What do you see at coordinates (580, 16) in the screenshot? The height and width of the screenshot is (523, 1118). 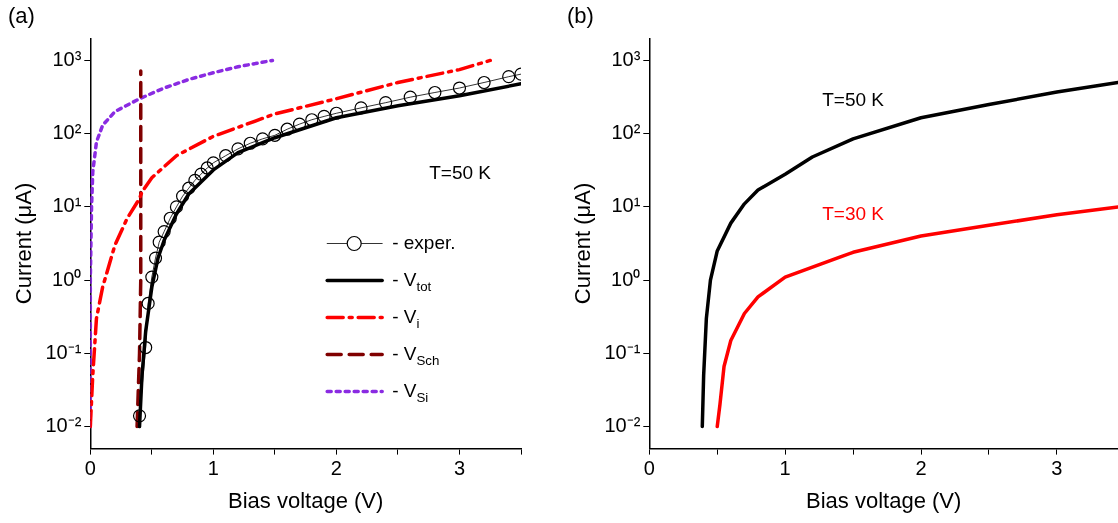 I see `chart-title: (b)` at bounding box center [580, 16].